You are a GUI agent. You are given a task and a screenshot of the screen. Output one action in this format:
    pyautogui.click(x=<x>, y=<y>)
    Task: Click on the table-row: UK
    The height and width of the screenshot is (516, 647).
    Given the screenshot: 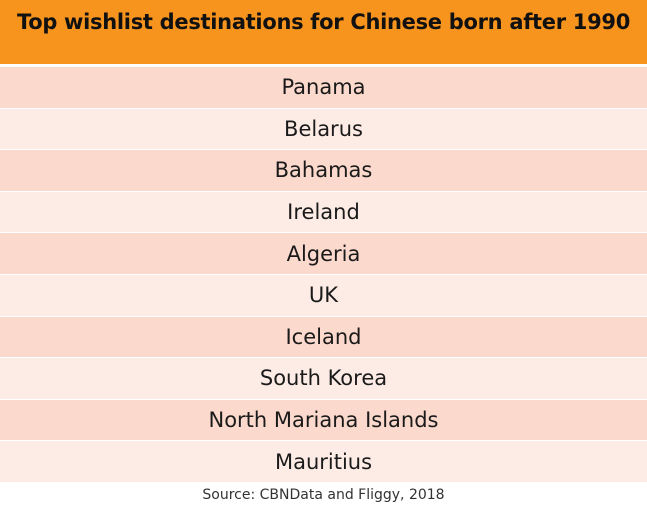 What is the action you would take?
    pyautogui.click(x=323, y=295)
    